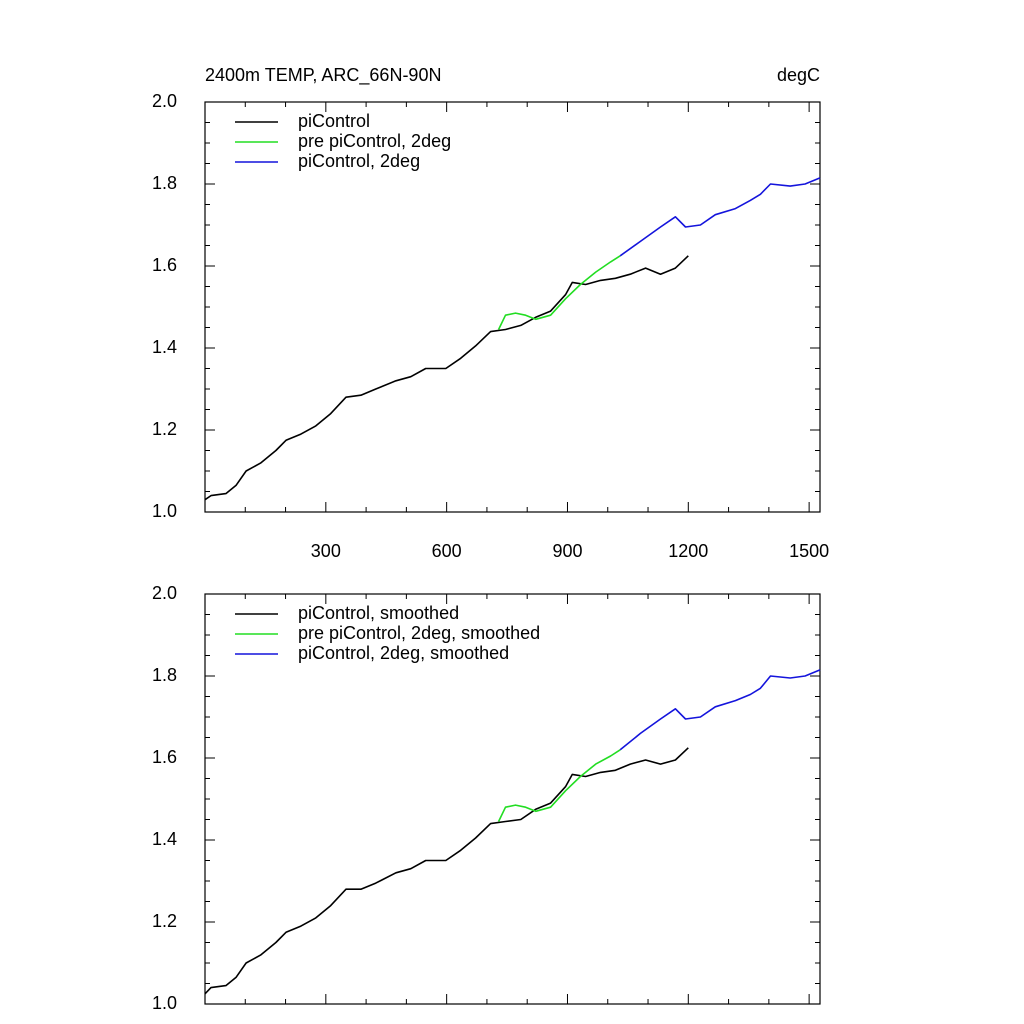 The width and height of the screenshot is (1024, 1024). Describe the element at coordinates (688, 551) in the screenshot. I see `x-tick-label: 1200` at that location.